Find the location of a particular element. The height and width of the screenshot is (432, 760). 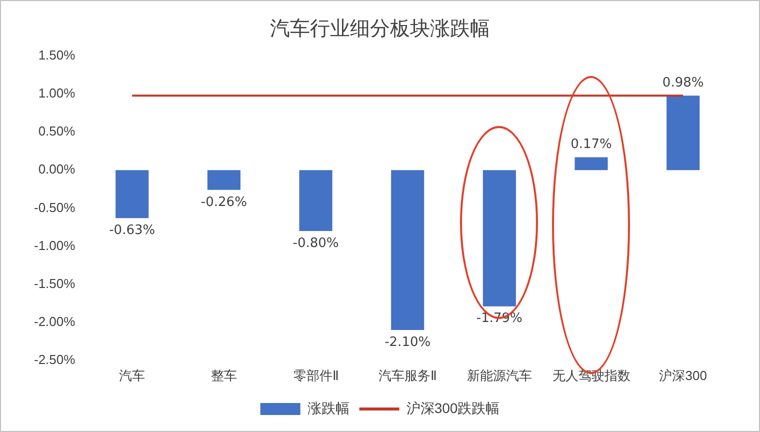

y-tick-label: -1.00% is located at coordinates (55, 245).